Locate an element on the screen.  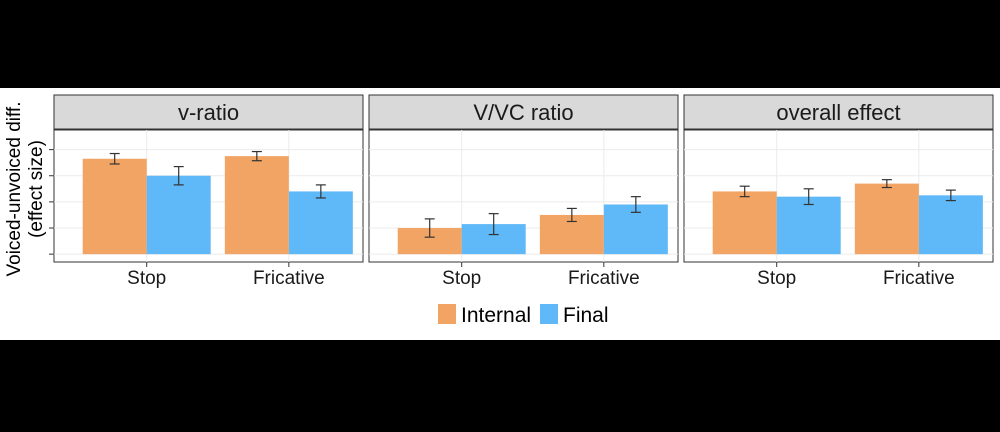
x-tick-label-overall-effect-fricative: Fricative is located at coordinates (919, 278).